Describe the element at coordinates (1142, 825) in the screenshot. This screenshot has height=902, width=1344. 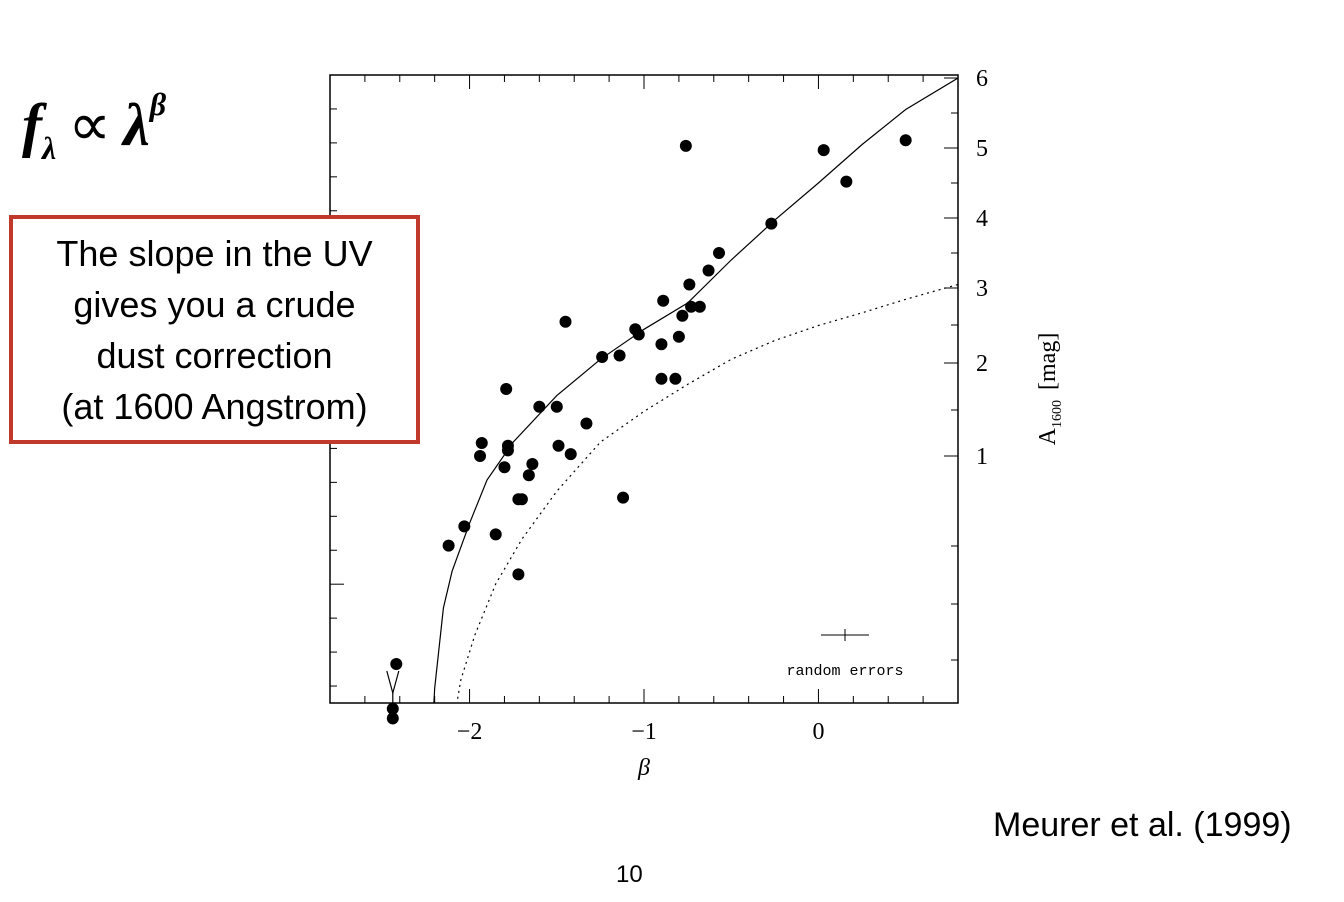
I see `citation: Meurer et al. (1999)` at that location.